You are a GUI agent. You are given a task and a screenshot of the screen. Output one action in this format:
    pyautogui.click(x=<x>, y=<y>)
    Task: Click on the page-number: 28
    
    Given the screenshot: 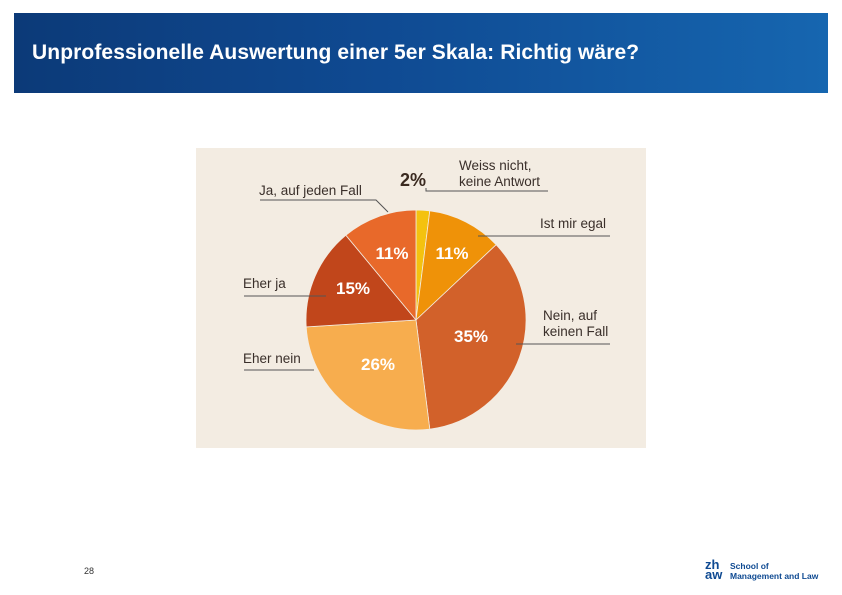 What is the action you would take?
    pyautogui.click(x=89, y=571)
    